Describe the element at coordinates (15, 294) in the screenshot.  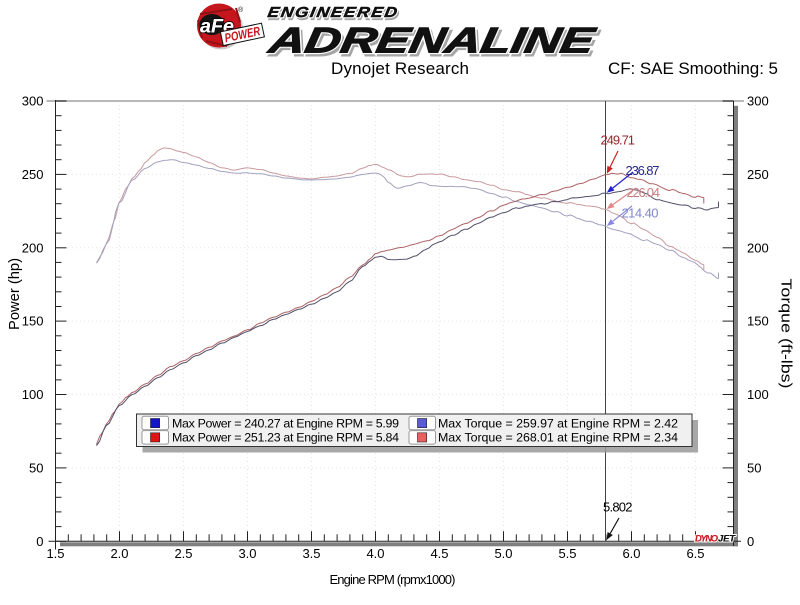
I see `svg-text: Power (hp)` at that location.